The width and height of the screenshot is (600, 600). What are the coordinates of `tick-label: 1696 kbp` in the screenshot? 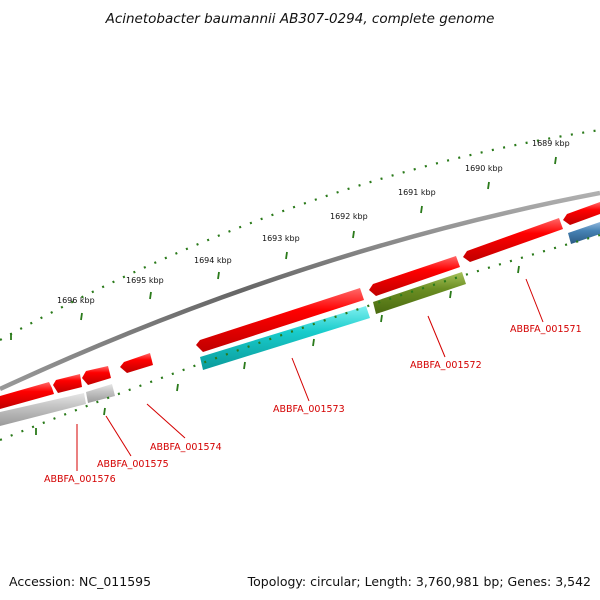 It's located at (76, 300).